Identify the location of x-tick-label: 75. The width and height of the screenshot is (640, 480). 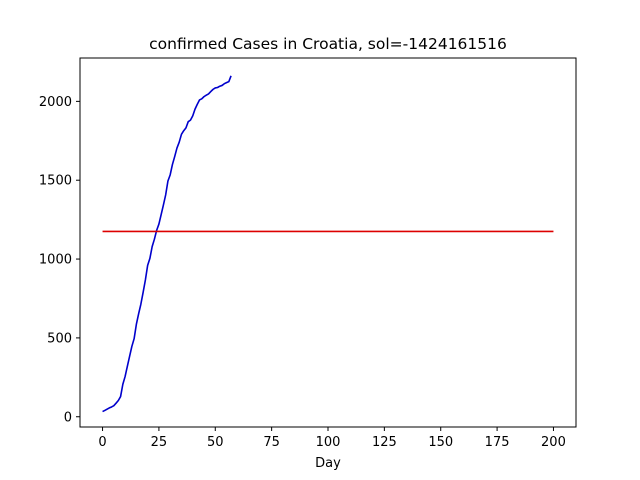
(271, 442).